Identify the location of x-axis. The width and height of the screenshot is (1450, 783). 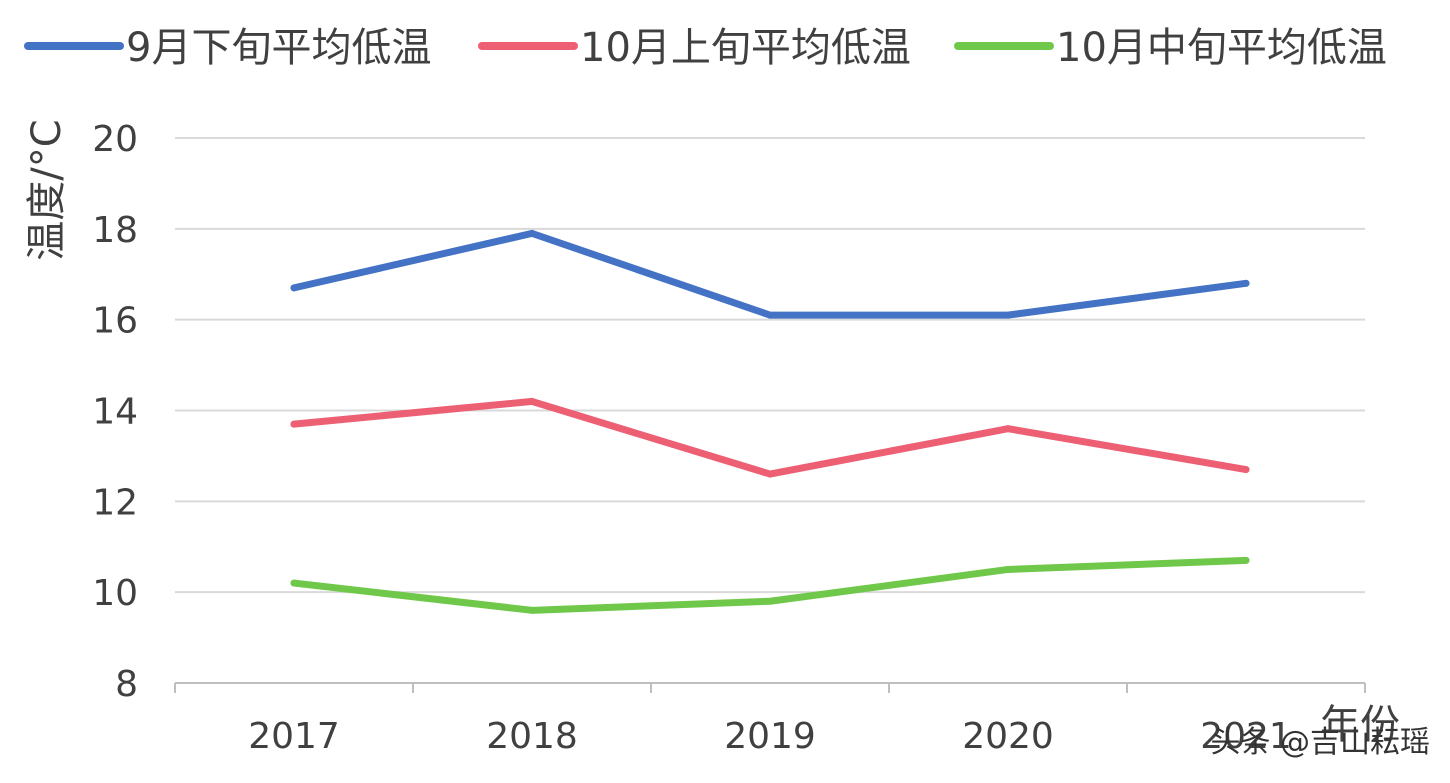
(770, 687).